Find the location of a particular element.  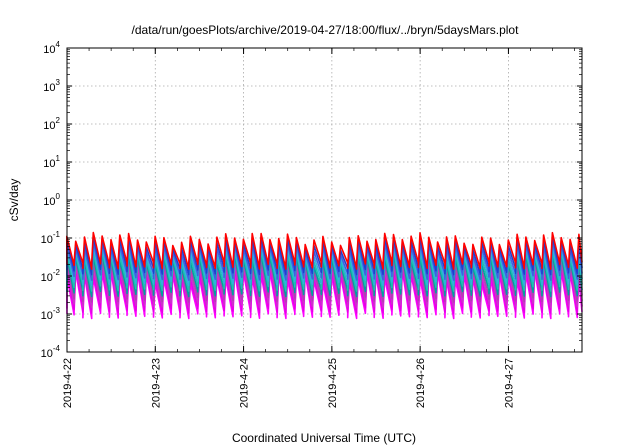

y-tick-label: 10⁻⁴ is located at coordinates (51, 352).